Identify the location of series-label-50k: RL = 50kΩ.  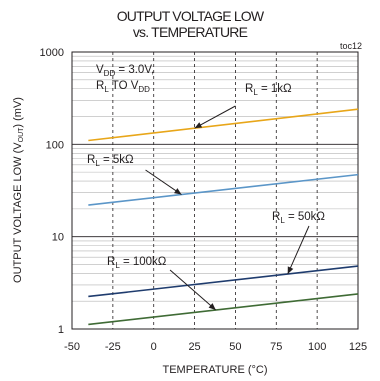
(298, 218).